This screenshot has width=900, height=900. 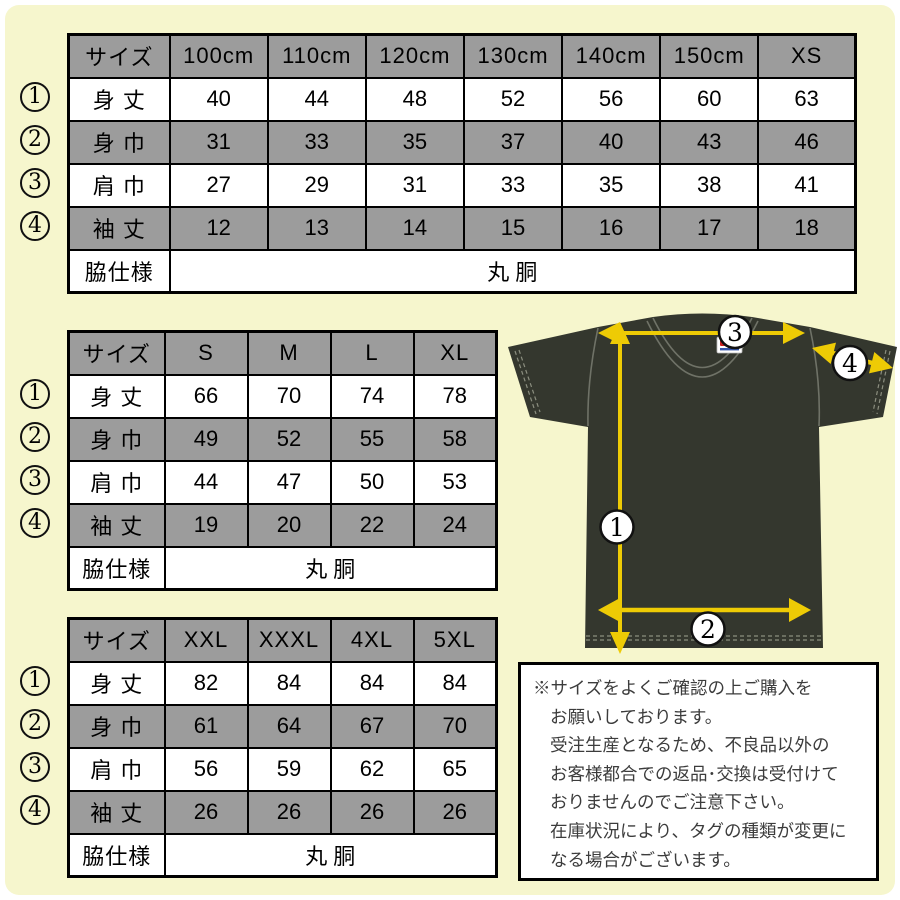 I want to click on size-value: 27, so click(x=218, y=185).